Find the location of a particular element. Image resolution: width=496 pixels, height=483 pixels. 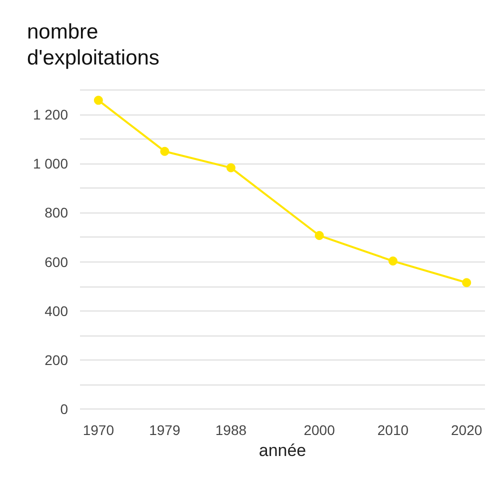

x-tick-label: 1988 is located at coordinates (231, 430).